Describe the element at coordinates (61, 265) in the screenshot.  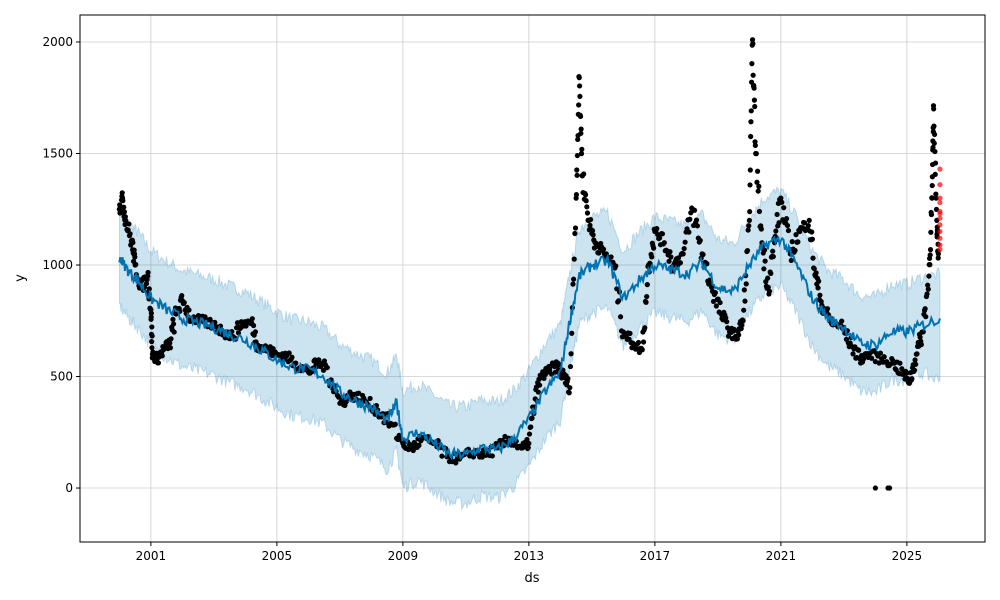
I see `y-axis: 0 500 1000 1500 2000` at that location.